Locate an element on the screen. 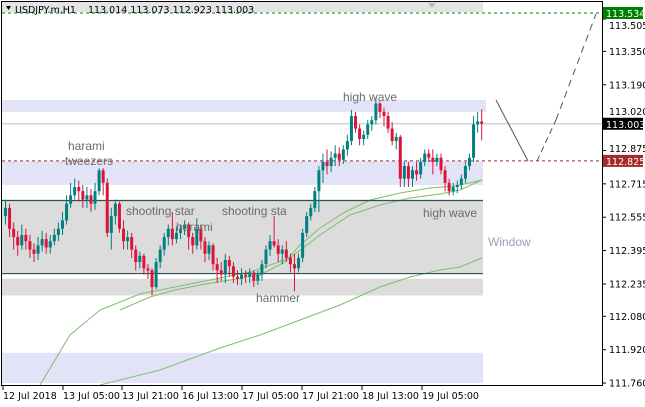  time-tick-label: 18 Jul 13:00 is located at coordinates (390, 396).